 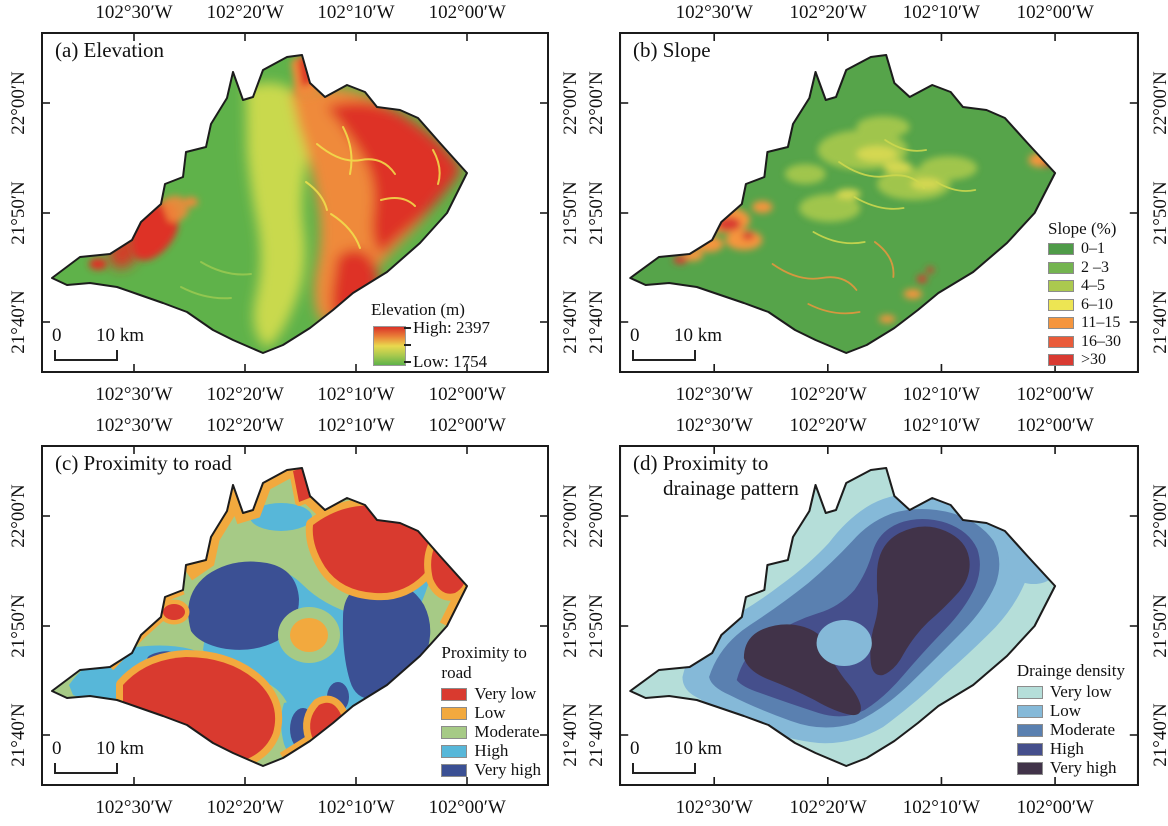 What do you see at coordinates (1084, 360) in the screenshot?
I see `legend-item: >30` at bounding box center [1084, 360].